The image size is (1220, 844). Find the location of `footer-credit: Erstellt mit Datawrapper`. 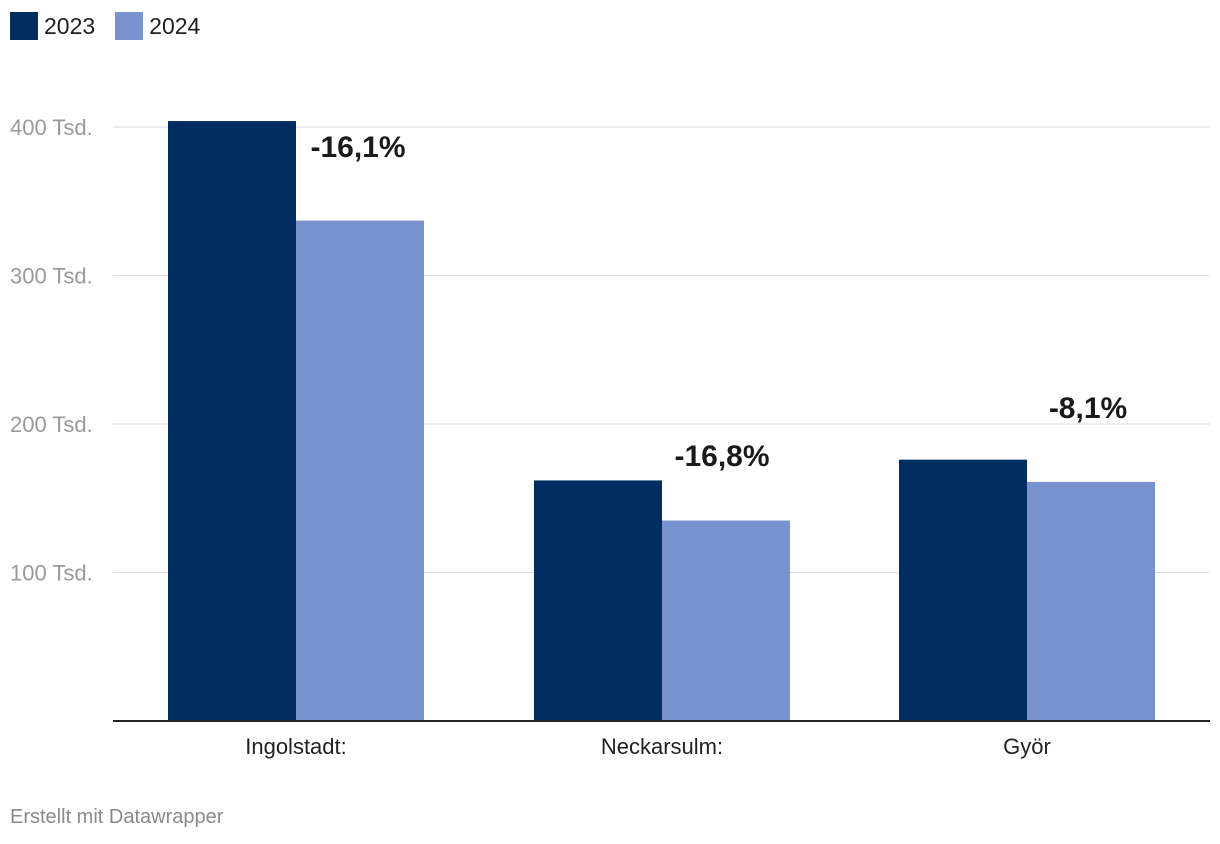

footer-credit: Erstellt mit Datawrapper is located at coordinates (117, 817).